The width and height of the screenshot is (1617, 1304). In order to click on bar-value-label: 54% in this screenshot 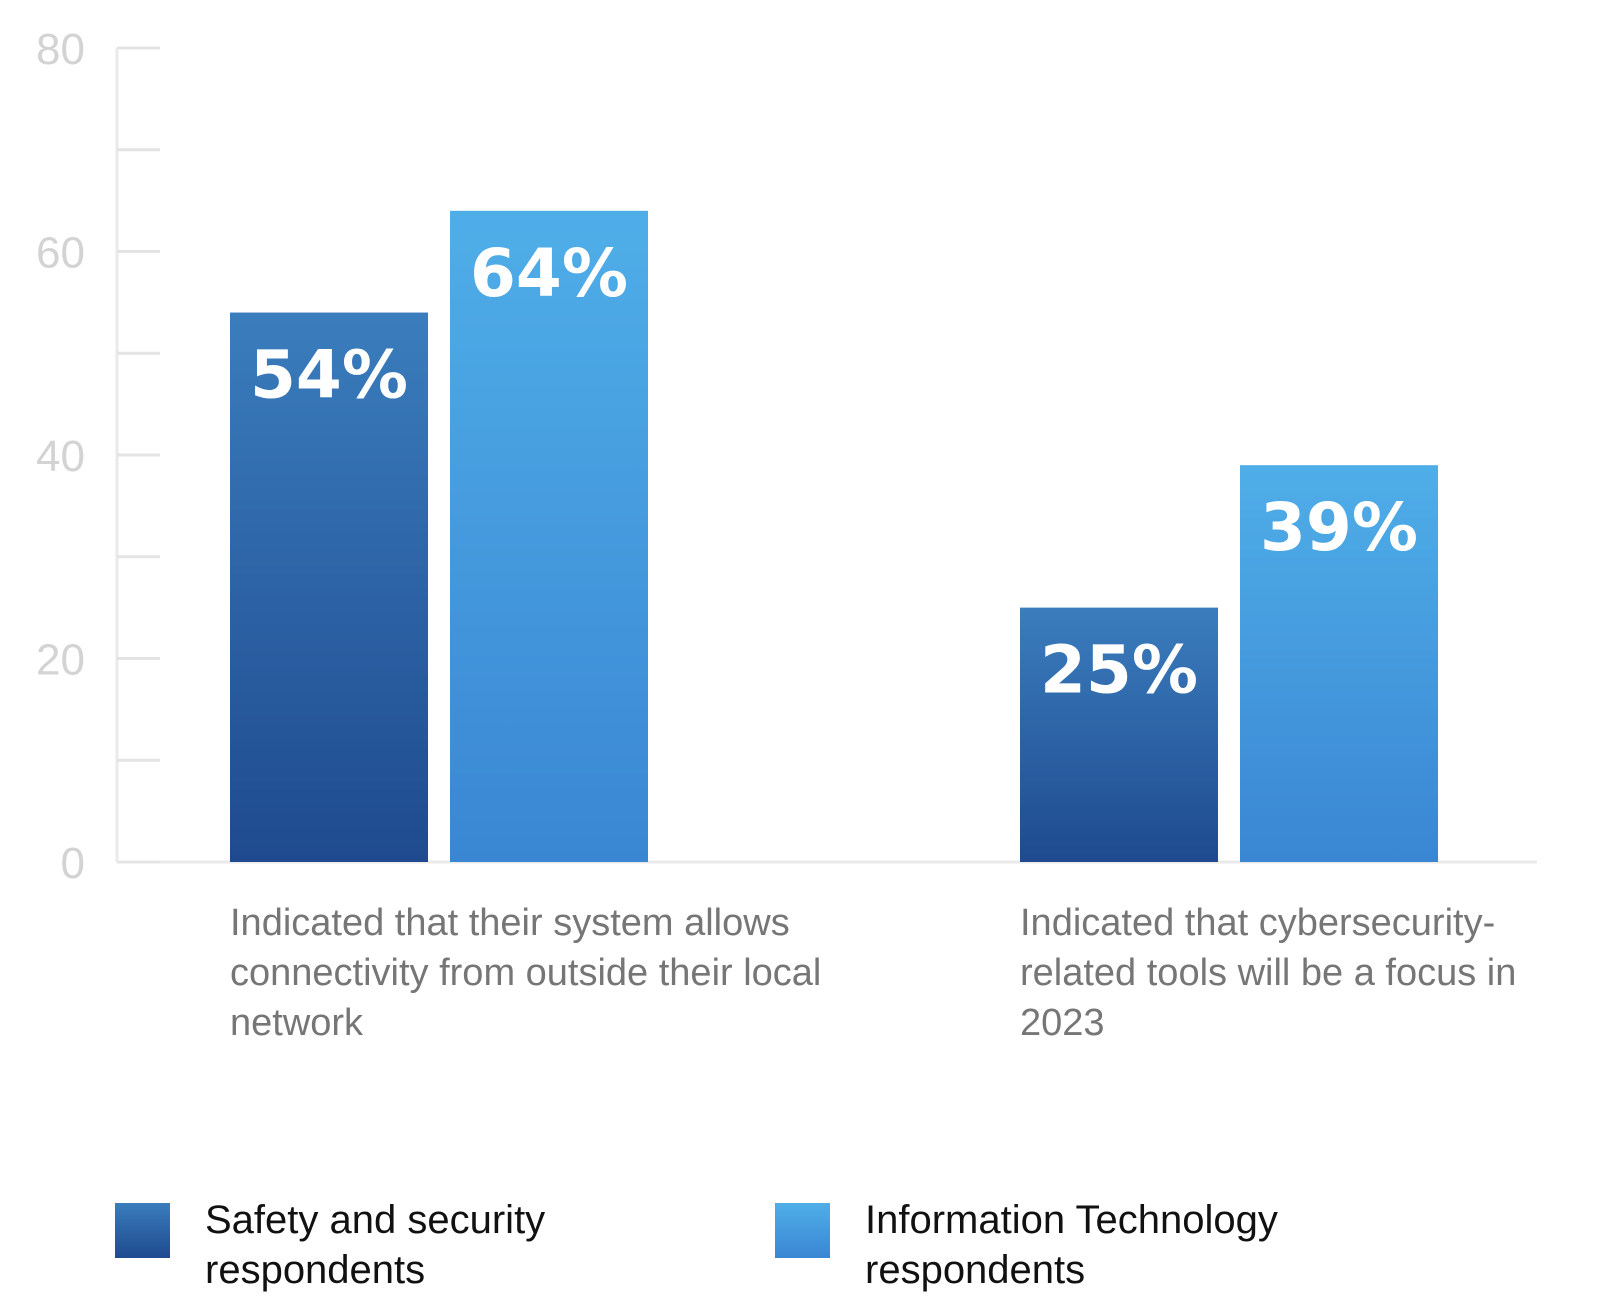, I will do `click(329, 375)`.